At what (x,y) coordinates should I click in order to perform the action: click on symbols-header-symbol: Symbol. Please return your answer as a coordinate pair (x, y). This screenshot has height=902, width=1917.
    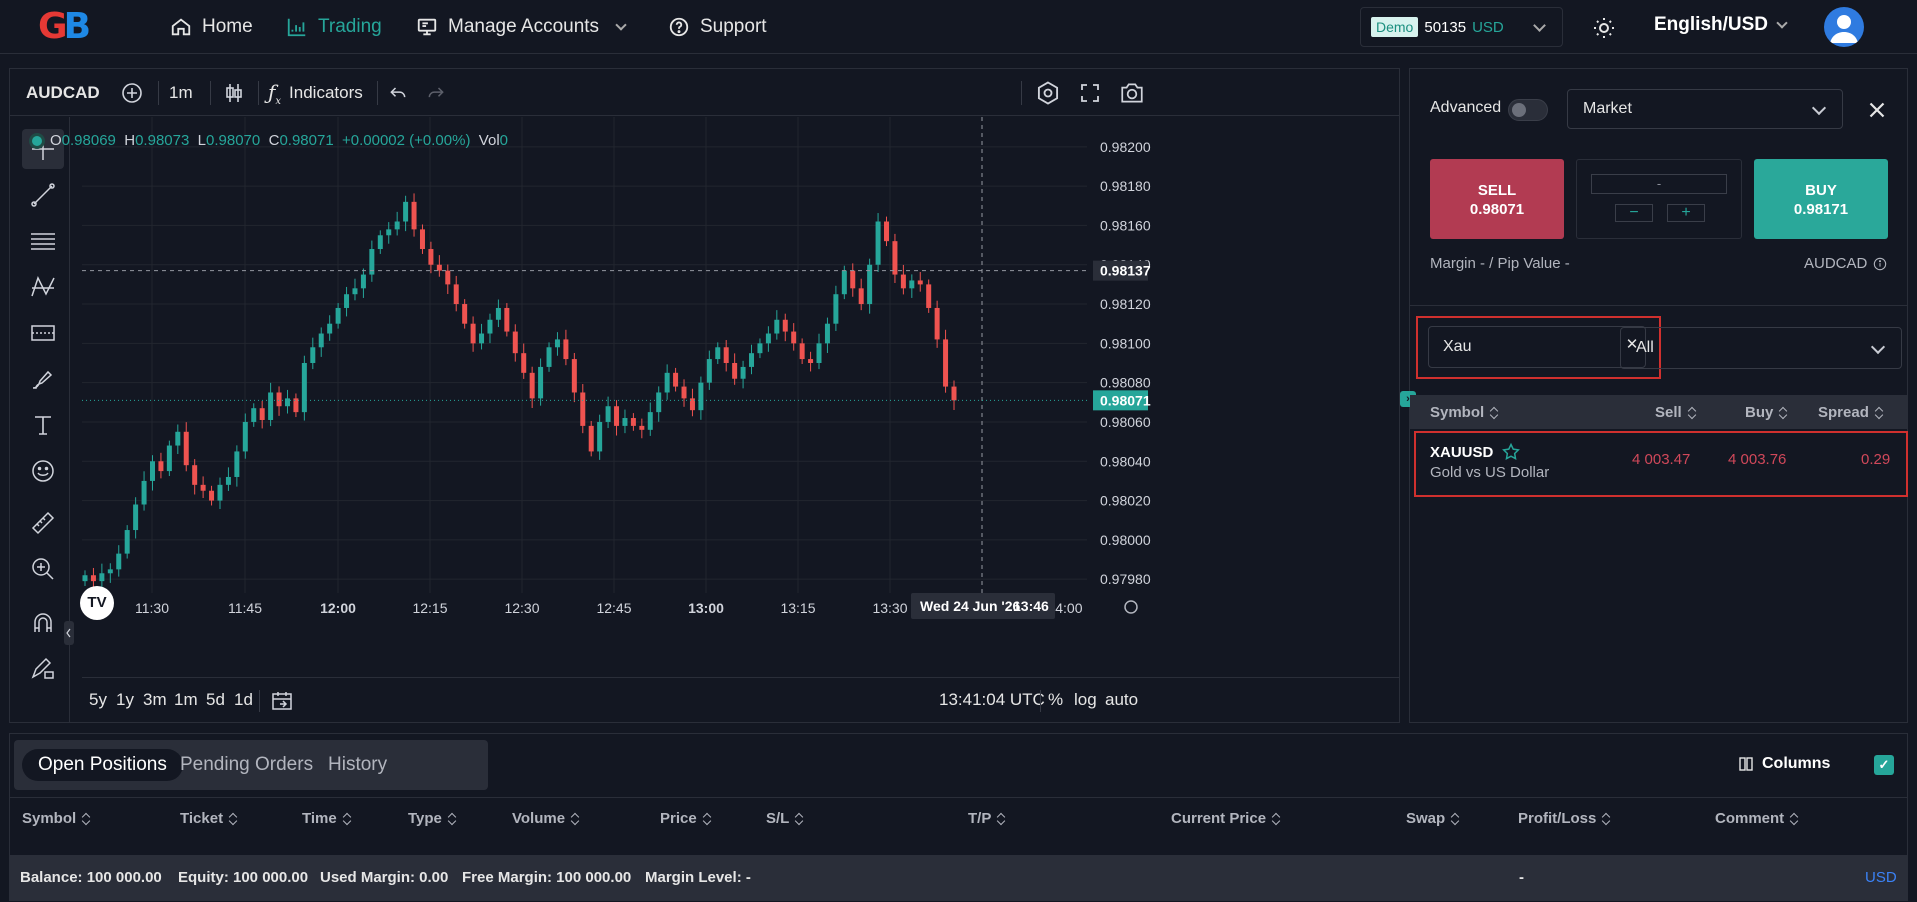
    Looking at the image, I should click on (1464, 412).